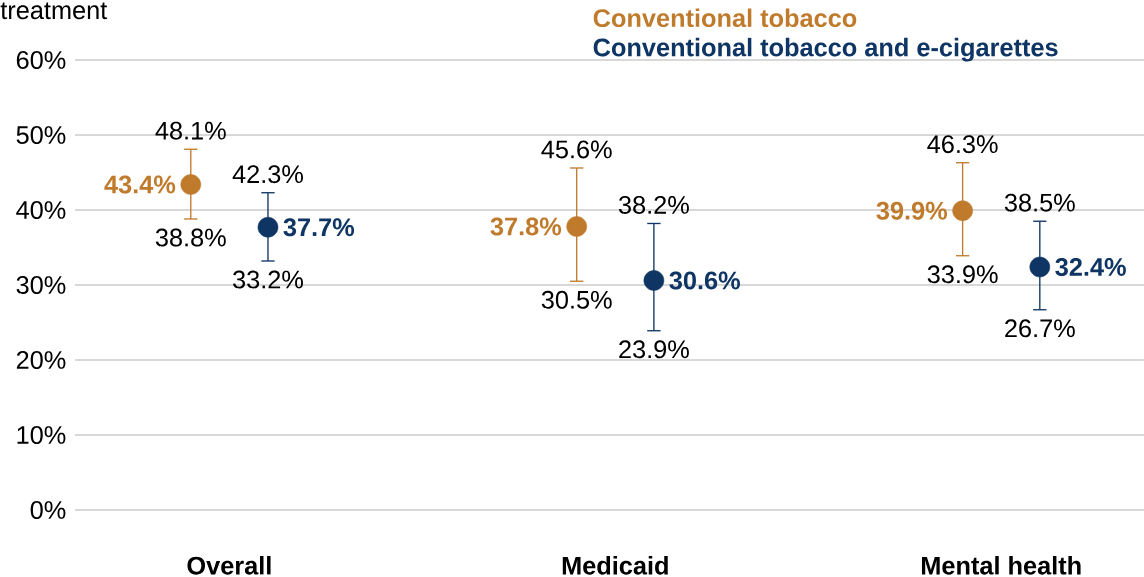 This screenshot has width=1144, height=577. What do you see at coordinates (825, 49) in the screenshot?
I see `text: Conventional tobacco and e-cigarettes` at bounding box center [825, 49].